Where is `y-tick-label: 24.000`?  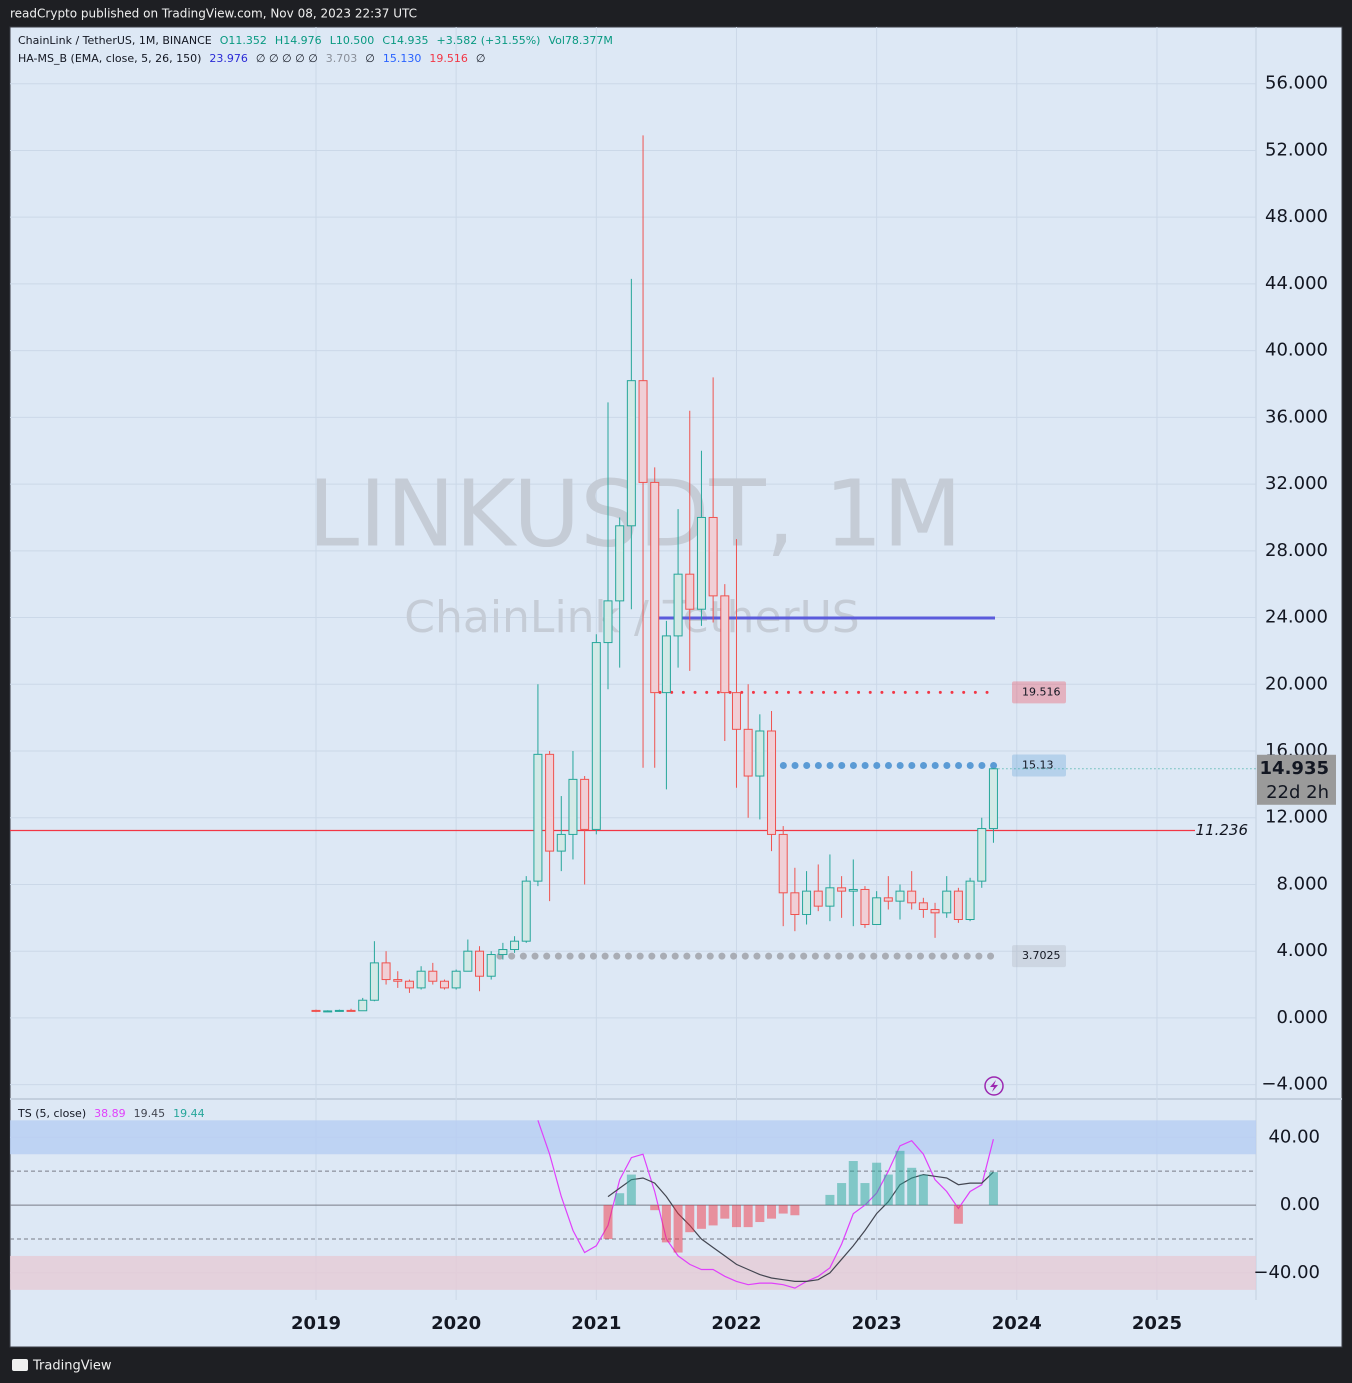
y-tick-label: 24.000 is located at coordinates (1296, 617).